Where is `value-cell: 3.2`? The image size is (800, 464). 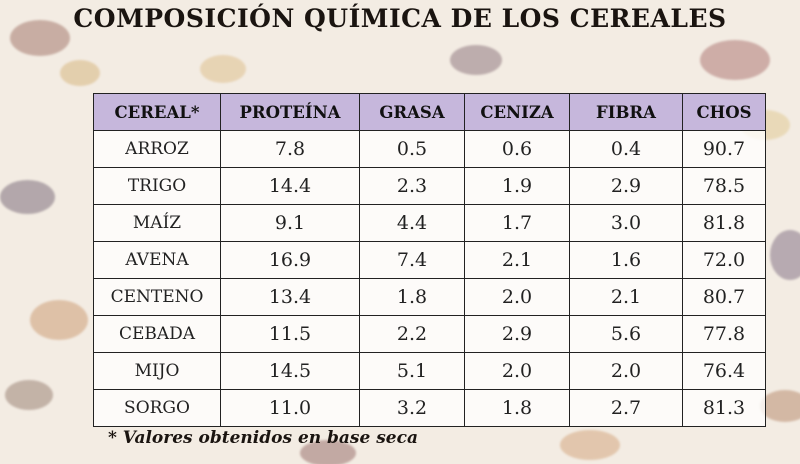
value-cell: 3.2 is located at coordinates (412, 408).